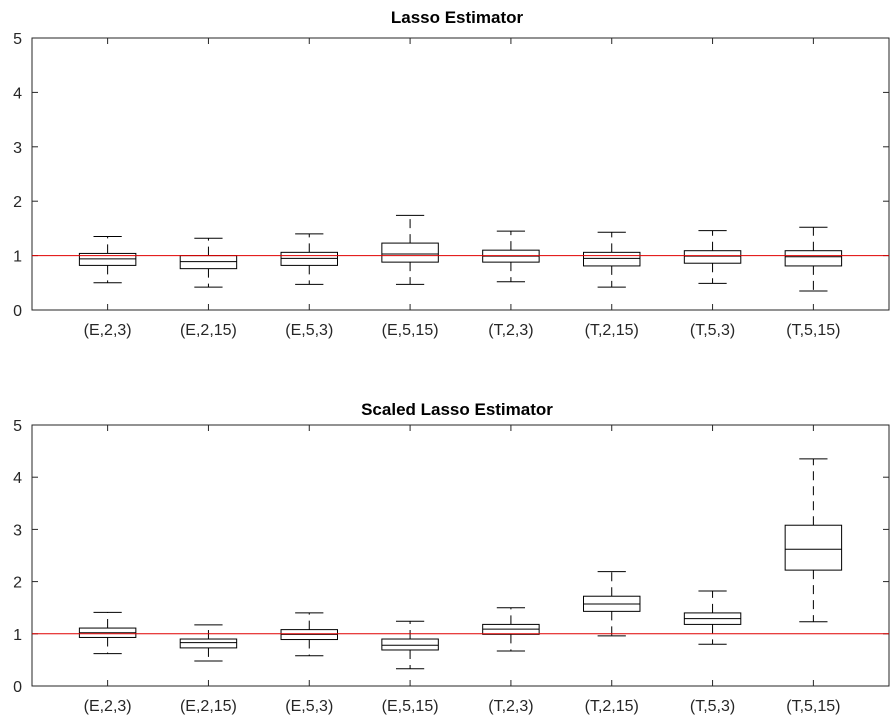 The height and width of the screenshot is (719, 890). What do you see at coordinates (457, 409) in the screenshot?
I see `scaled-lasso-panel-title: Scaled Lasso Estimator` at bounding box center [457, 409].